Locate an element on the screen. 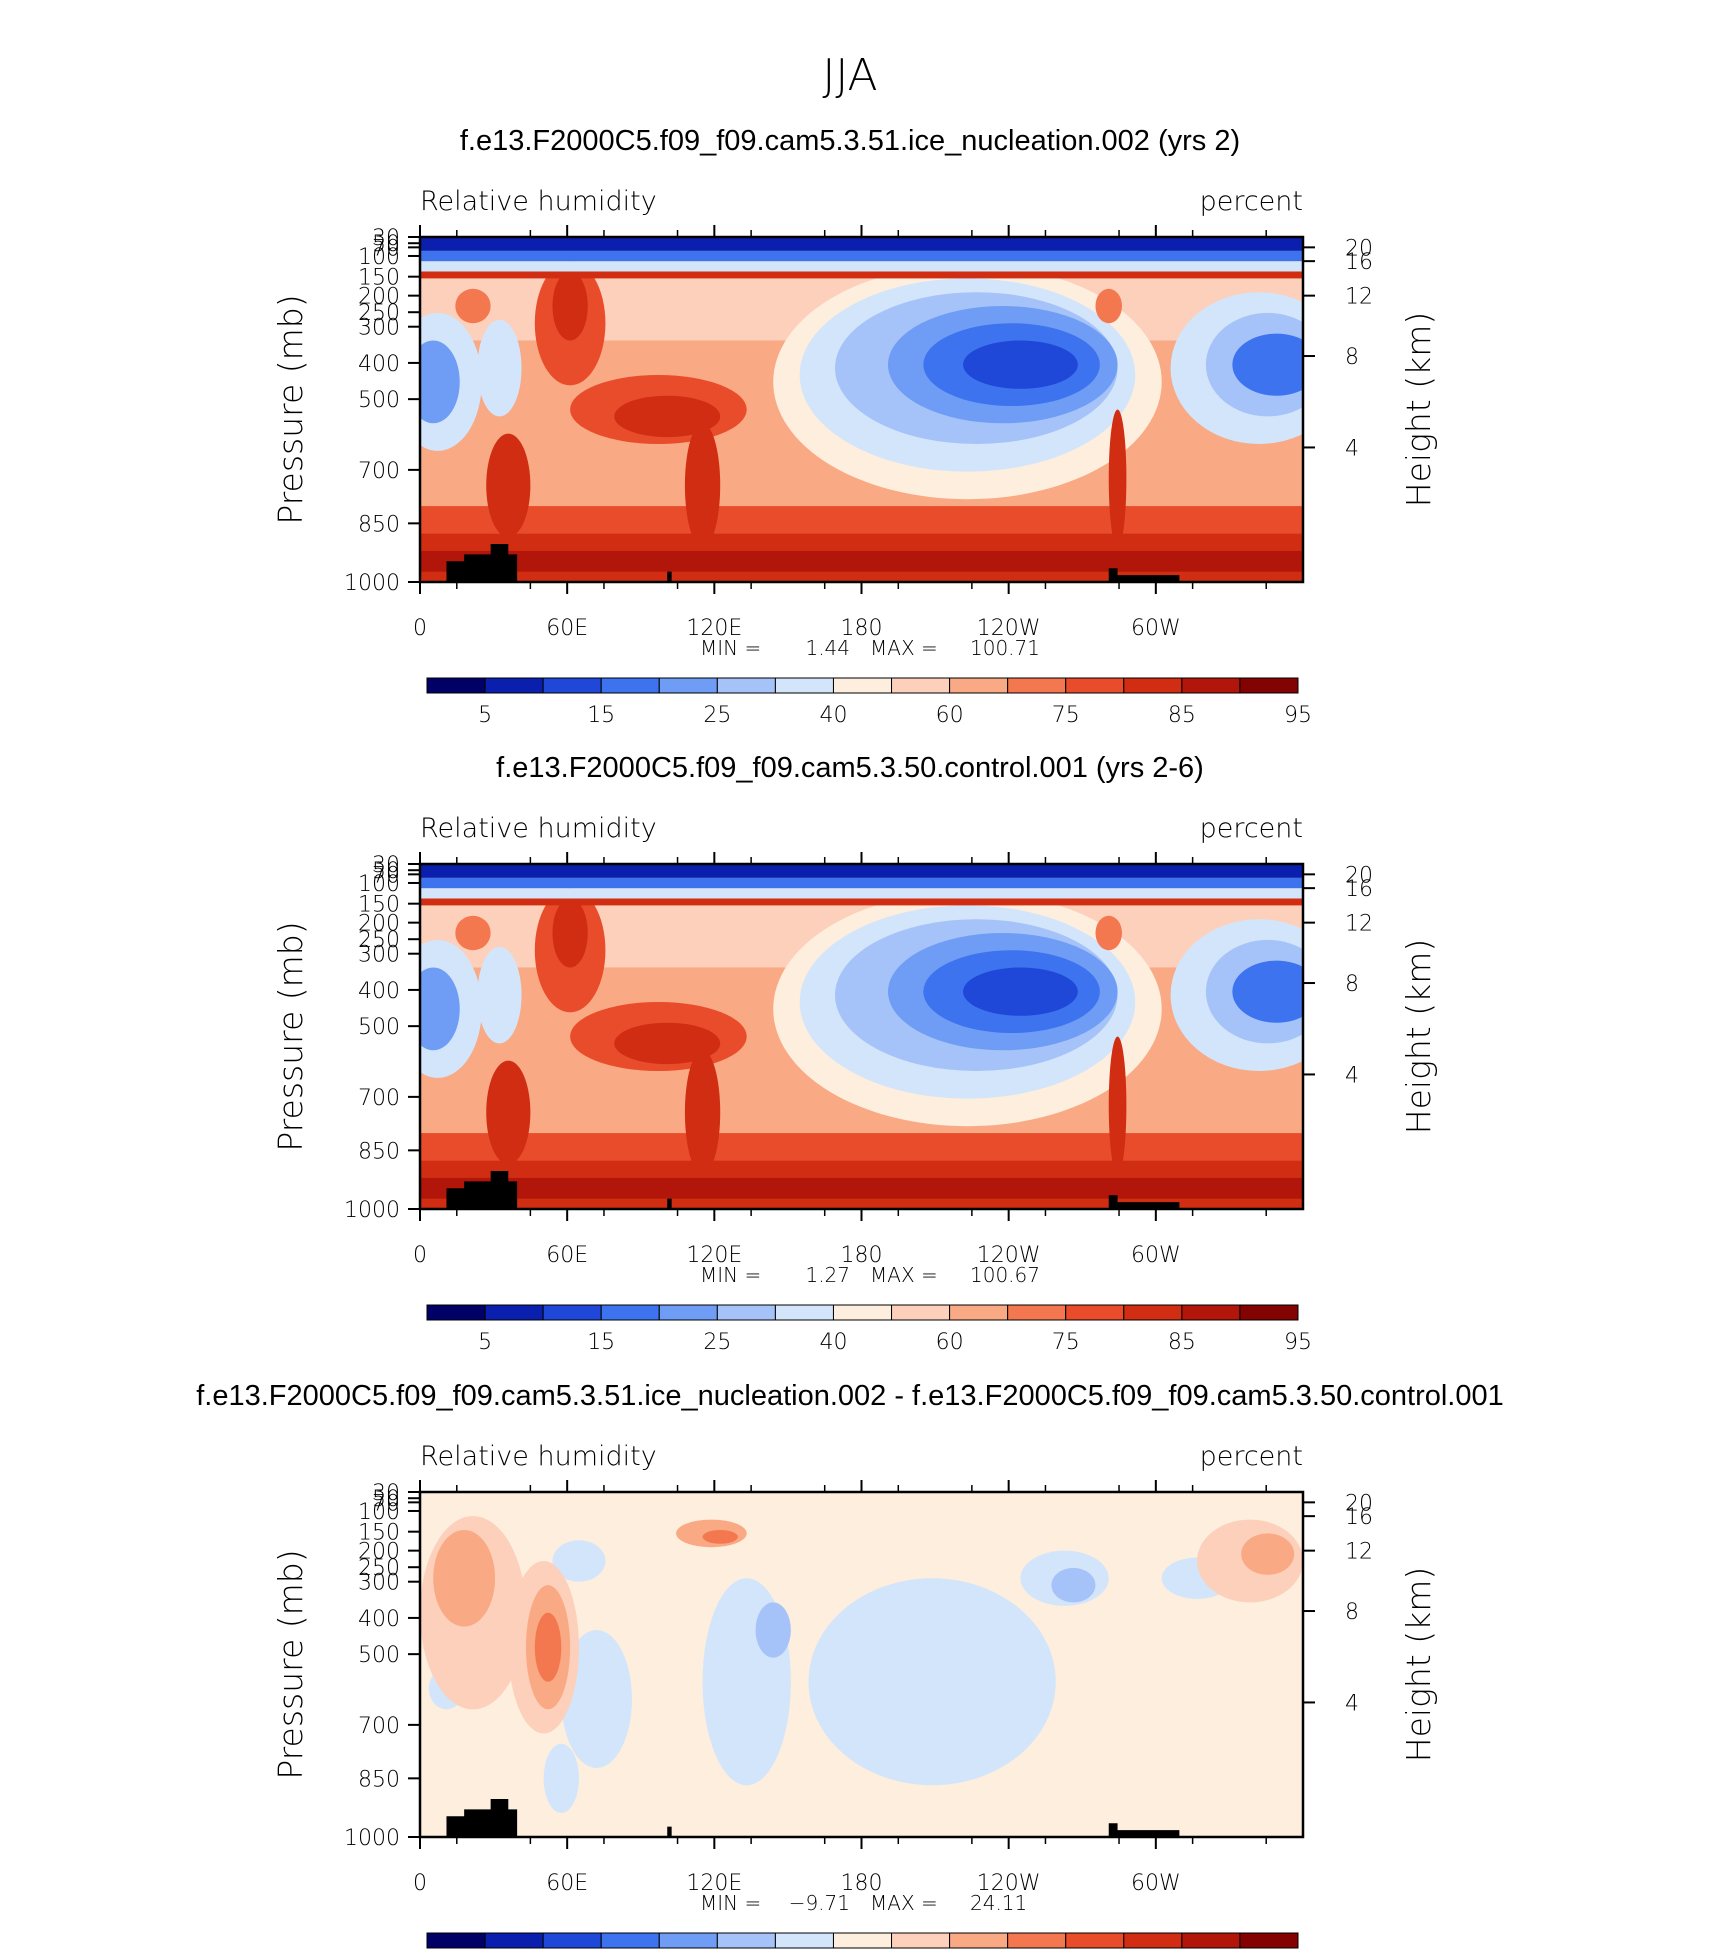  contour-field is located at coordinates (861, 1036).